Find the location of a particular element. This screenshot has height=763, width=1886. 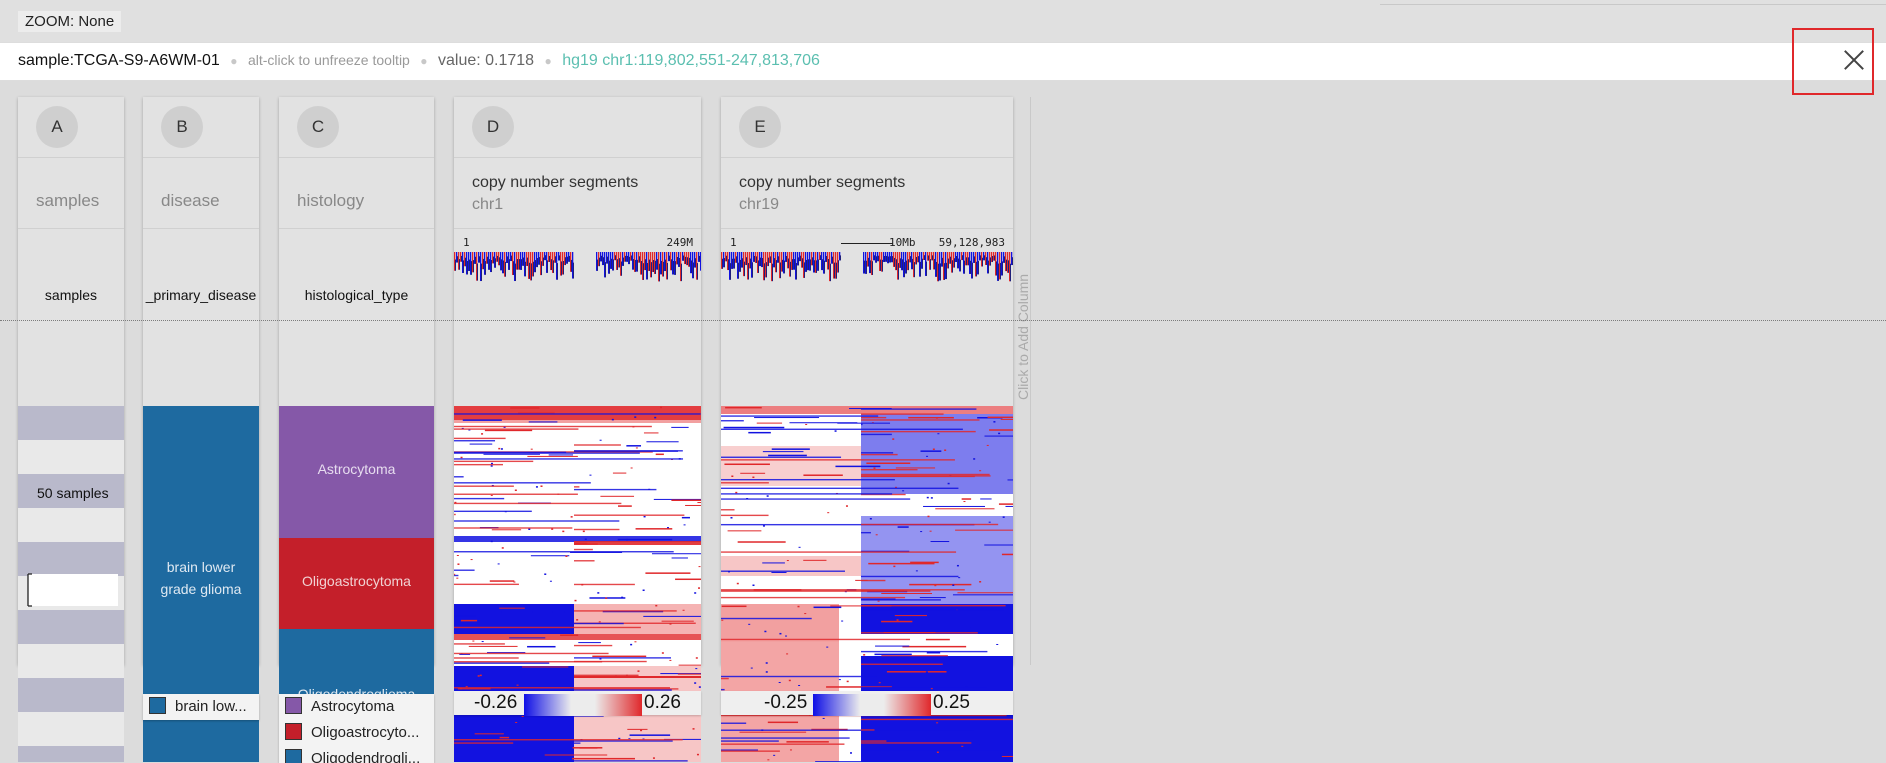

samples-stripes is located at coordinates (71, 584).